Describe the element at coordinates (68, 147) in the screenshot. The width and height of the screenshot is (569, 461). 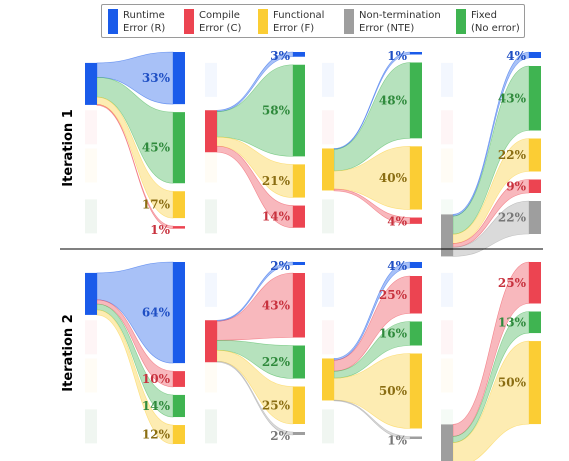
I see `row-label-iteration-1: Iteration 1` at that location.